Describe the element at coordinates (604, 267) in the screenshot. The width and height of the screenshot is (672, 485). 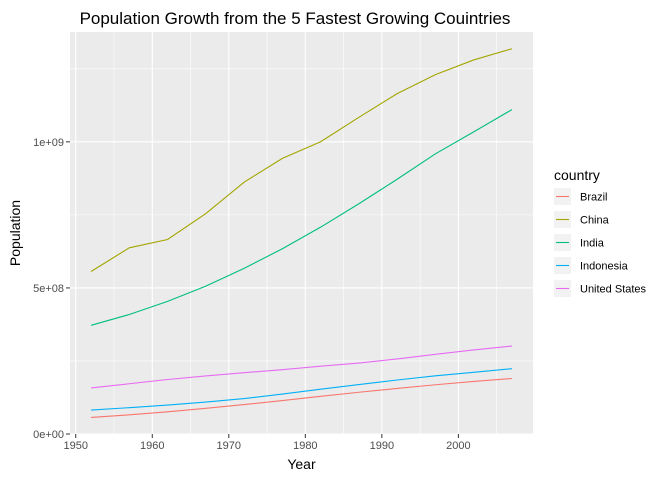
I see `legend-label-indonesia: Indonesia` at that location.